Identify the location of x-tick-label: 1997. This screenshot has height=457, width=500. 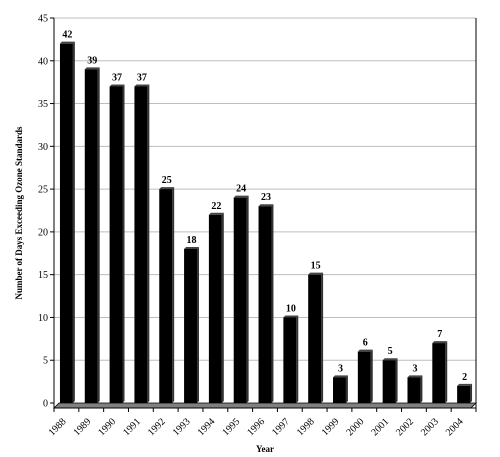
(281, 427).